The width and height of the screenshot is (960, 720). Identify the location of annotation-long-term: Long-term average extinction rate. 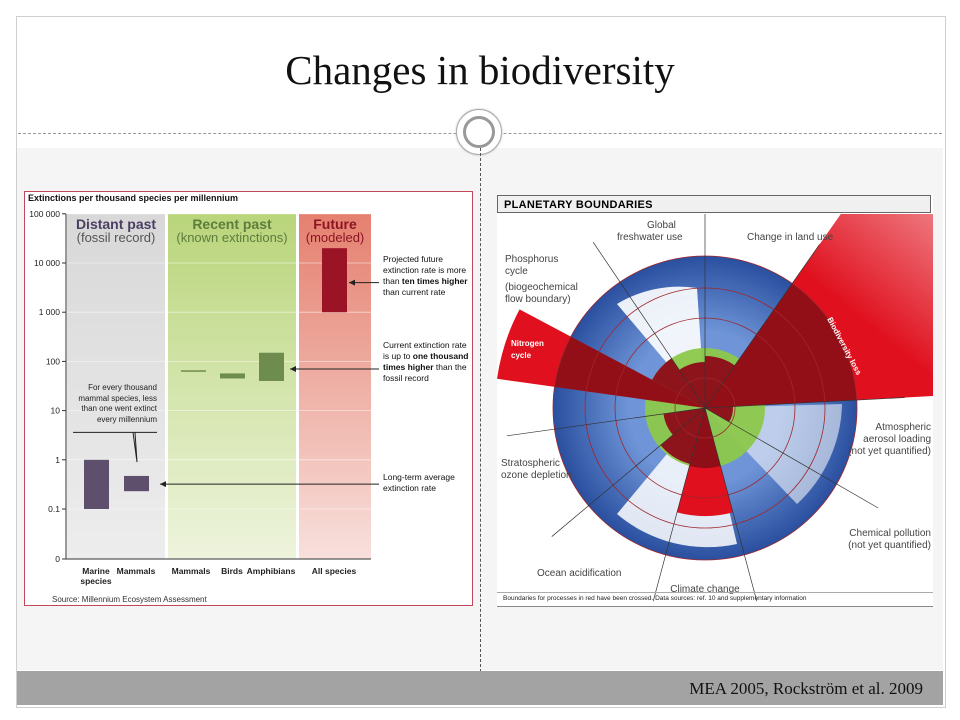
(425, 483).